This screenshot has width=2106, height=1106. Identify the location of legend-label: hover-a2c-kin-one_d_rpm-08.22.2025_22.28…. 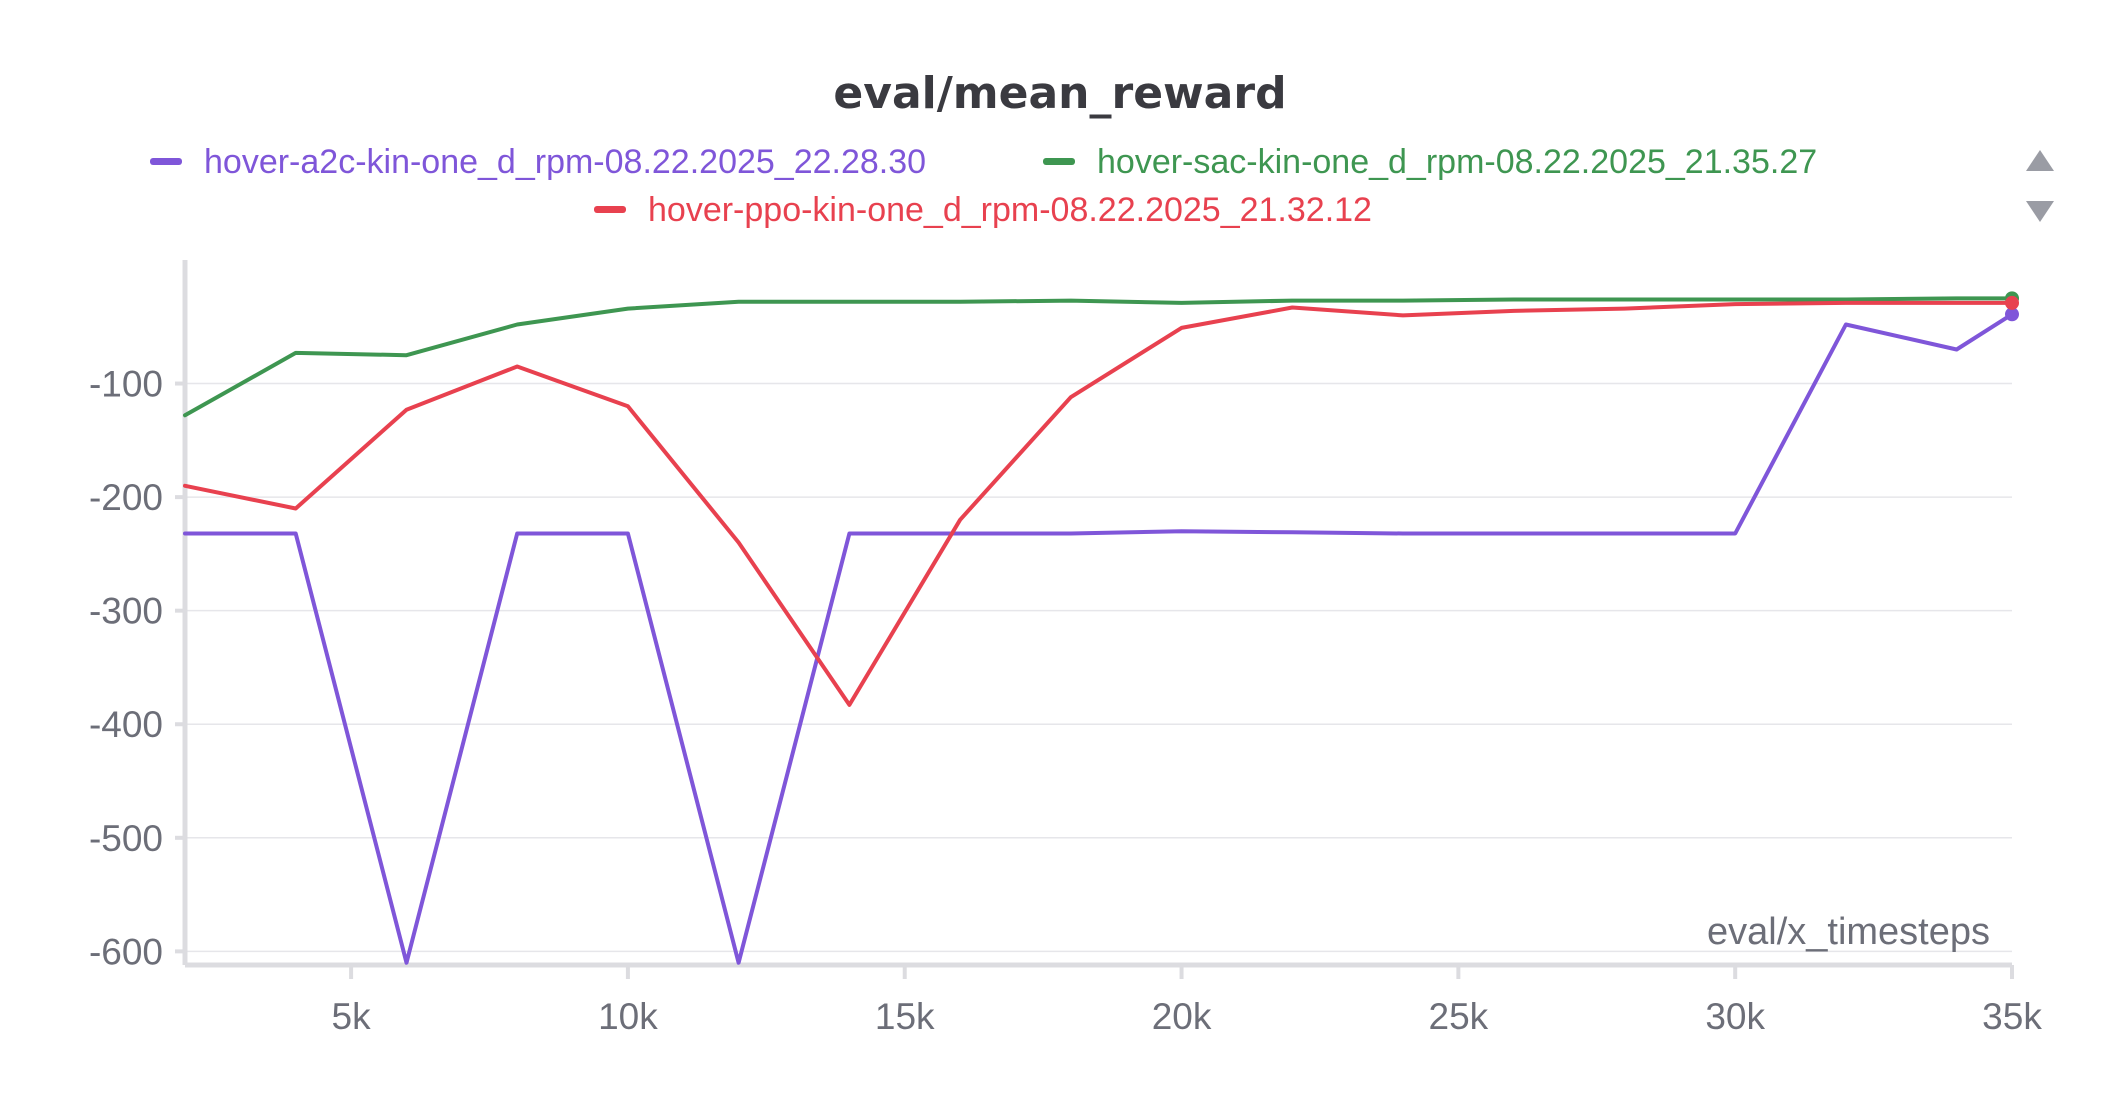
(565, 162).